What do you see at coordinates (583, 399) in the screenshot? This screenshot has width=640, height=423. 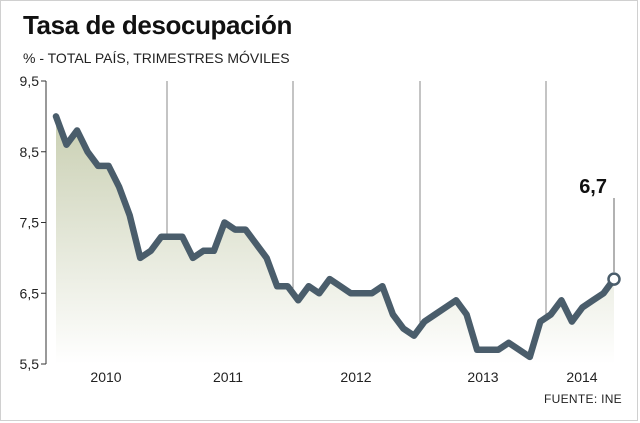 I see `source-note: FUENTE: INE` at bounding box center [583, 399].